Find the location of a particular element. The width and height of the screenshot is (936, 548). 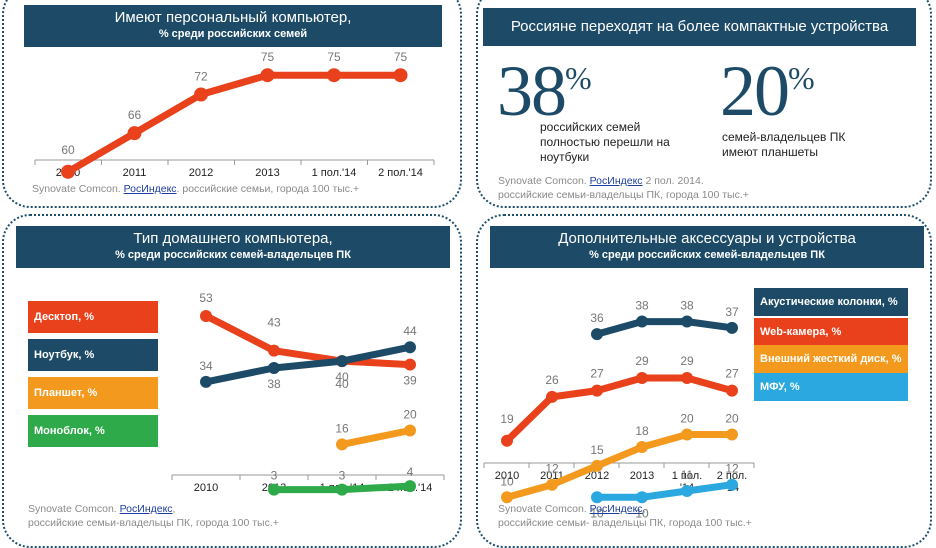

c4-x-tick-label: 2012 is located at coordinates (597, 476).